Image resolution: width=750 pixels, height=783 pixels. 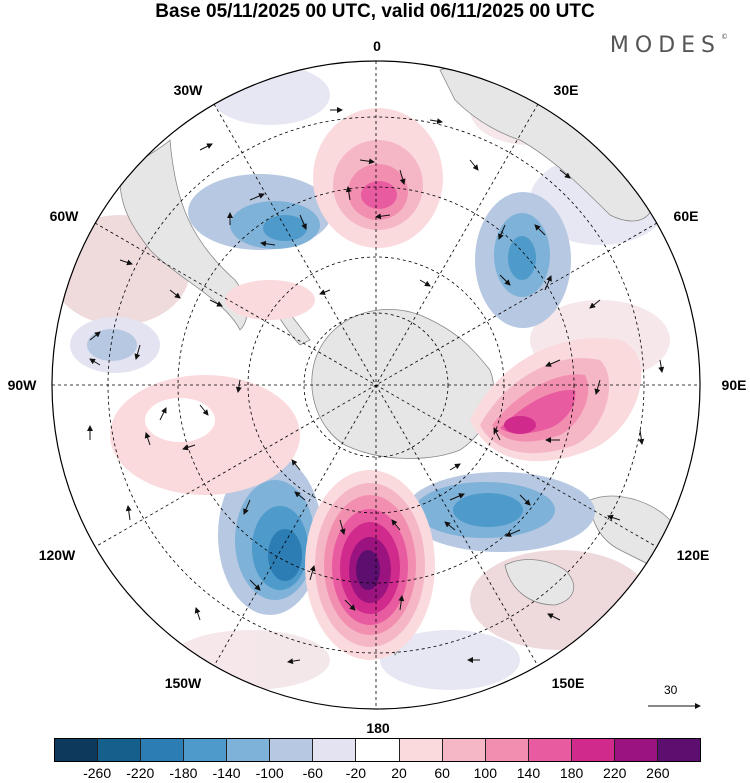 What do you see at coordinates (189, 90) in the screenshot?
I see `lon-label-30w: 30W` at bounding box center [189, 90].